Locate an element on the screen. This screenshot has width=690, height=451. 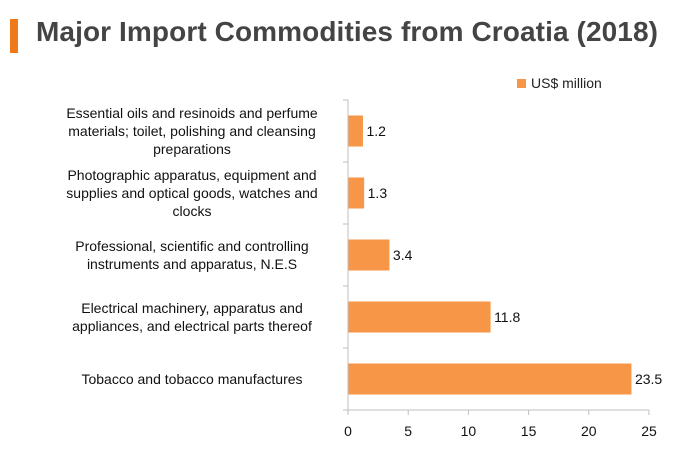
chart-legend: US$ million is located at coordinates (559, 83).